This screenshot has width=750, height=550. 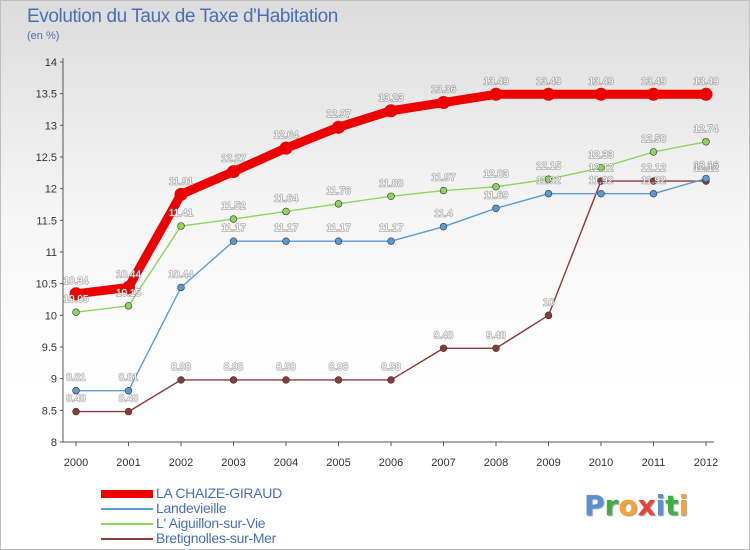 I want to click on x-tick-label: 2003, so click(x=233, y=463).